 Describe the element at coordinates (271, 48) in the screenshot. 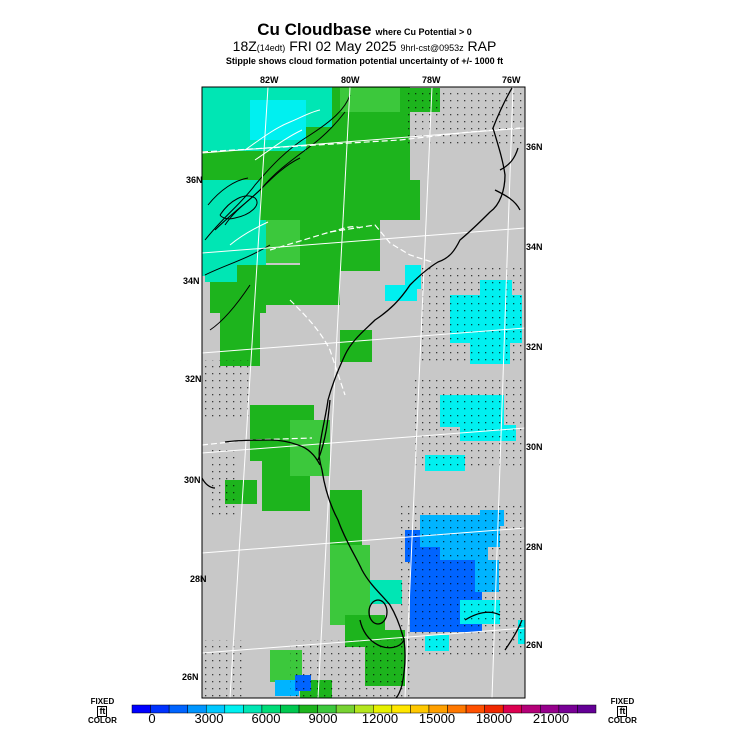

I see `local-time: (14edt)` at that location.